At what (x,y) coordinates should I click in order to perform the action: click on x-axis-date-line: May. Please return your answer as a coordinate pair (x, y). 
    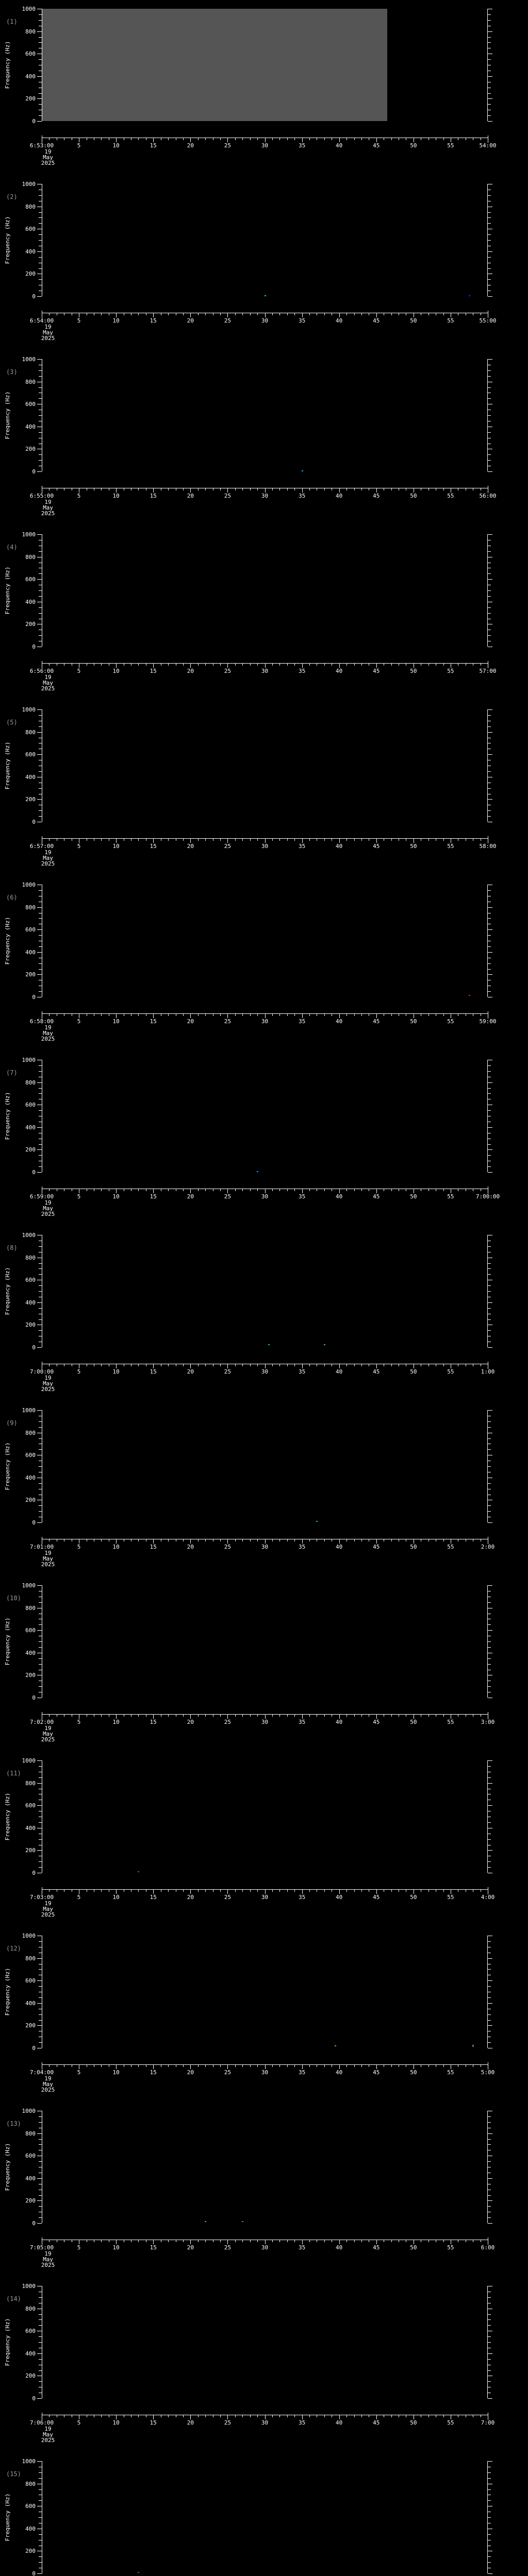
    Looking at the image, I should click on (48, 858).